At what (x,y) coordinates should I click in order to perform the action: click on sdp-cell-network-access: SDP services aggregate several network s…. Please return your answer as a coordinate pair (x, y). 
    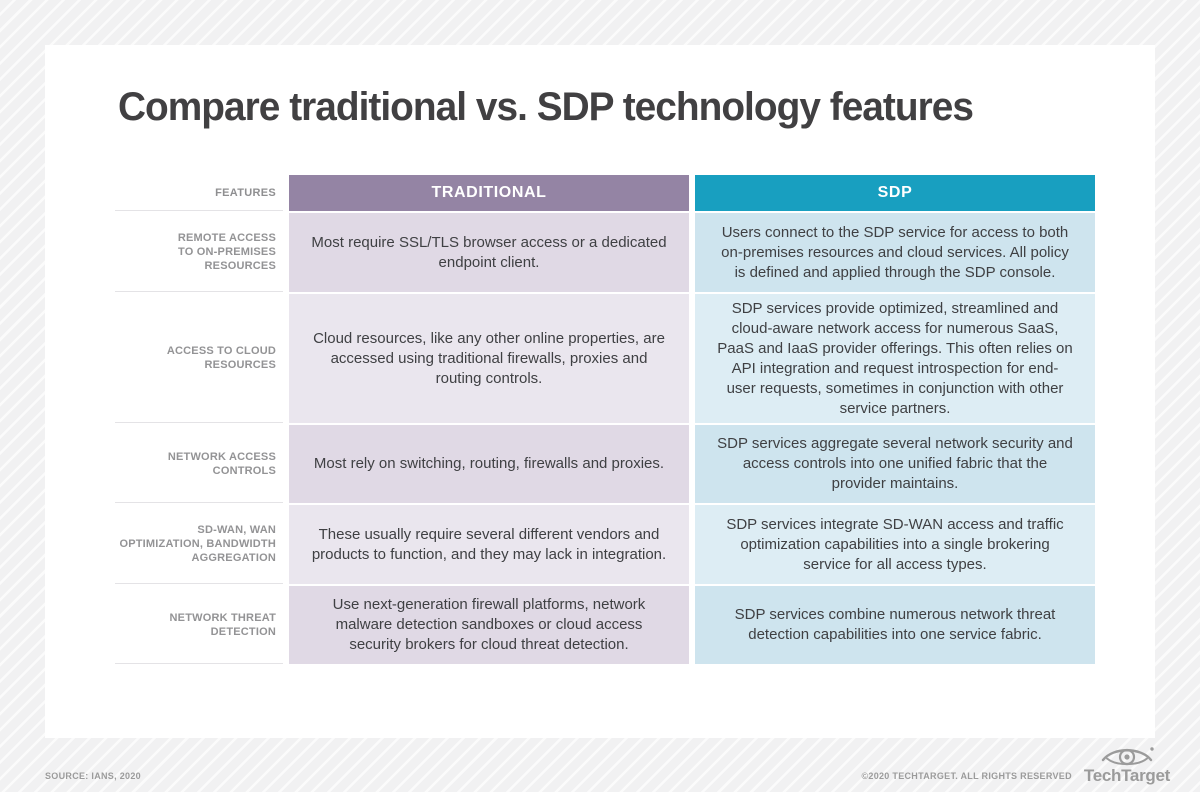
    Looking at the image, I should click on (895, 464).